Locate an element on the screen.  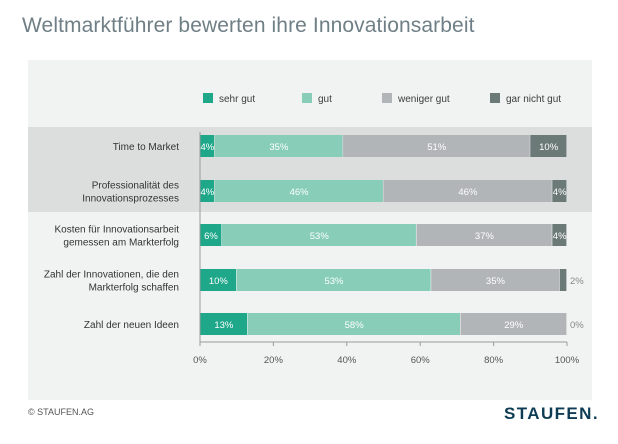
category-label: Time to Market is located at coordinates (146, 147).